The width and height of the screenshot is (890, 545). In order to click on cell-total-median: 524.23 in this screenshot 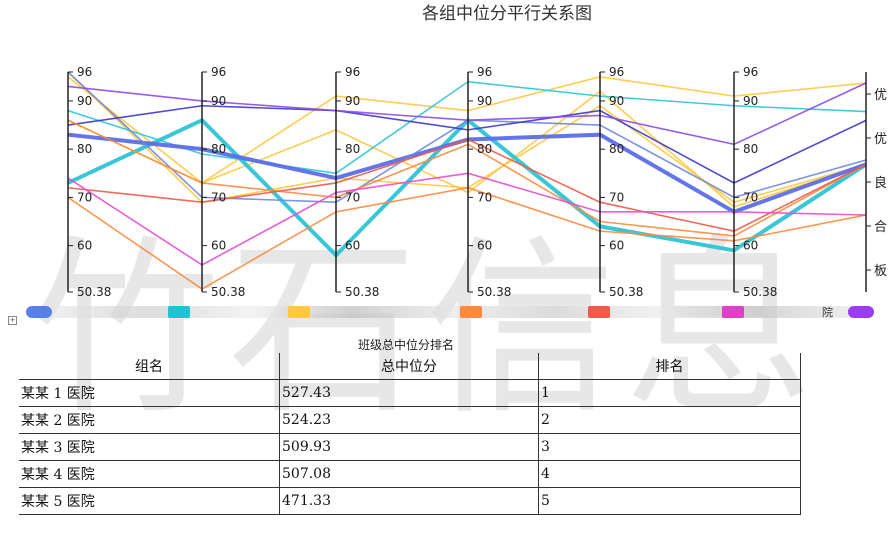, I will do `click(409, 420)`.